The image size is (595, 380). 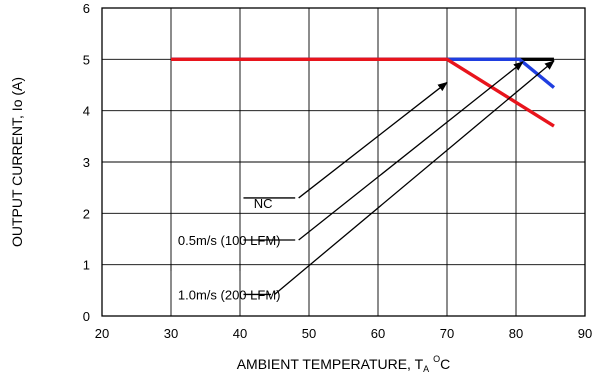 What do you see at coordinates (86, 316) in the screenshot?
I see `y-tick-label: 0` at bounding box center [86, 316].